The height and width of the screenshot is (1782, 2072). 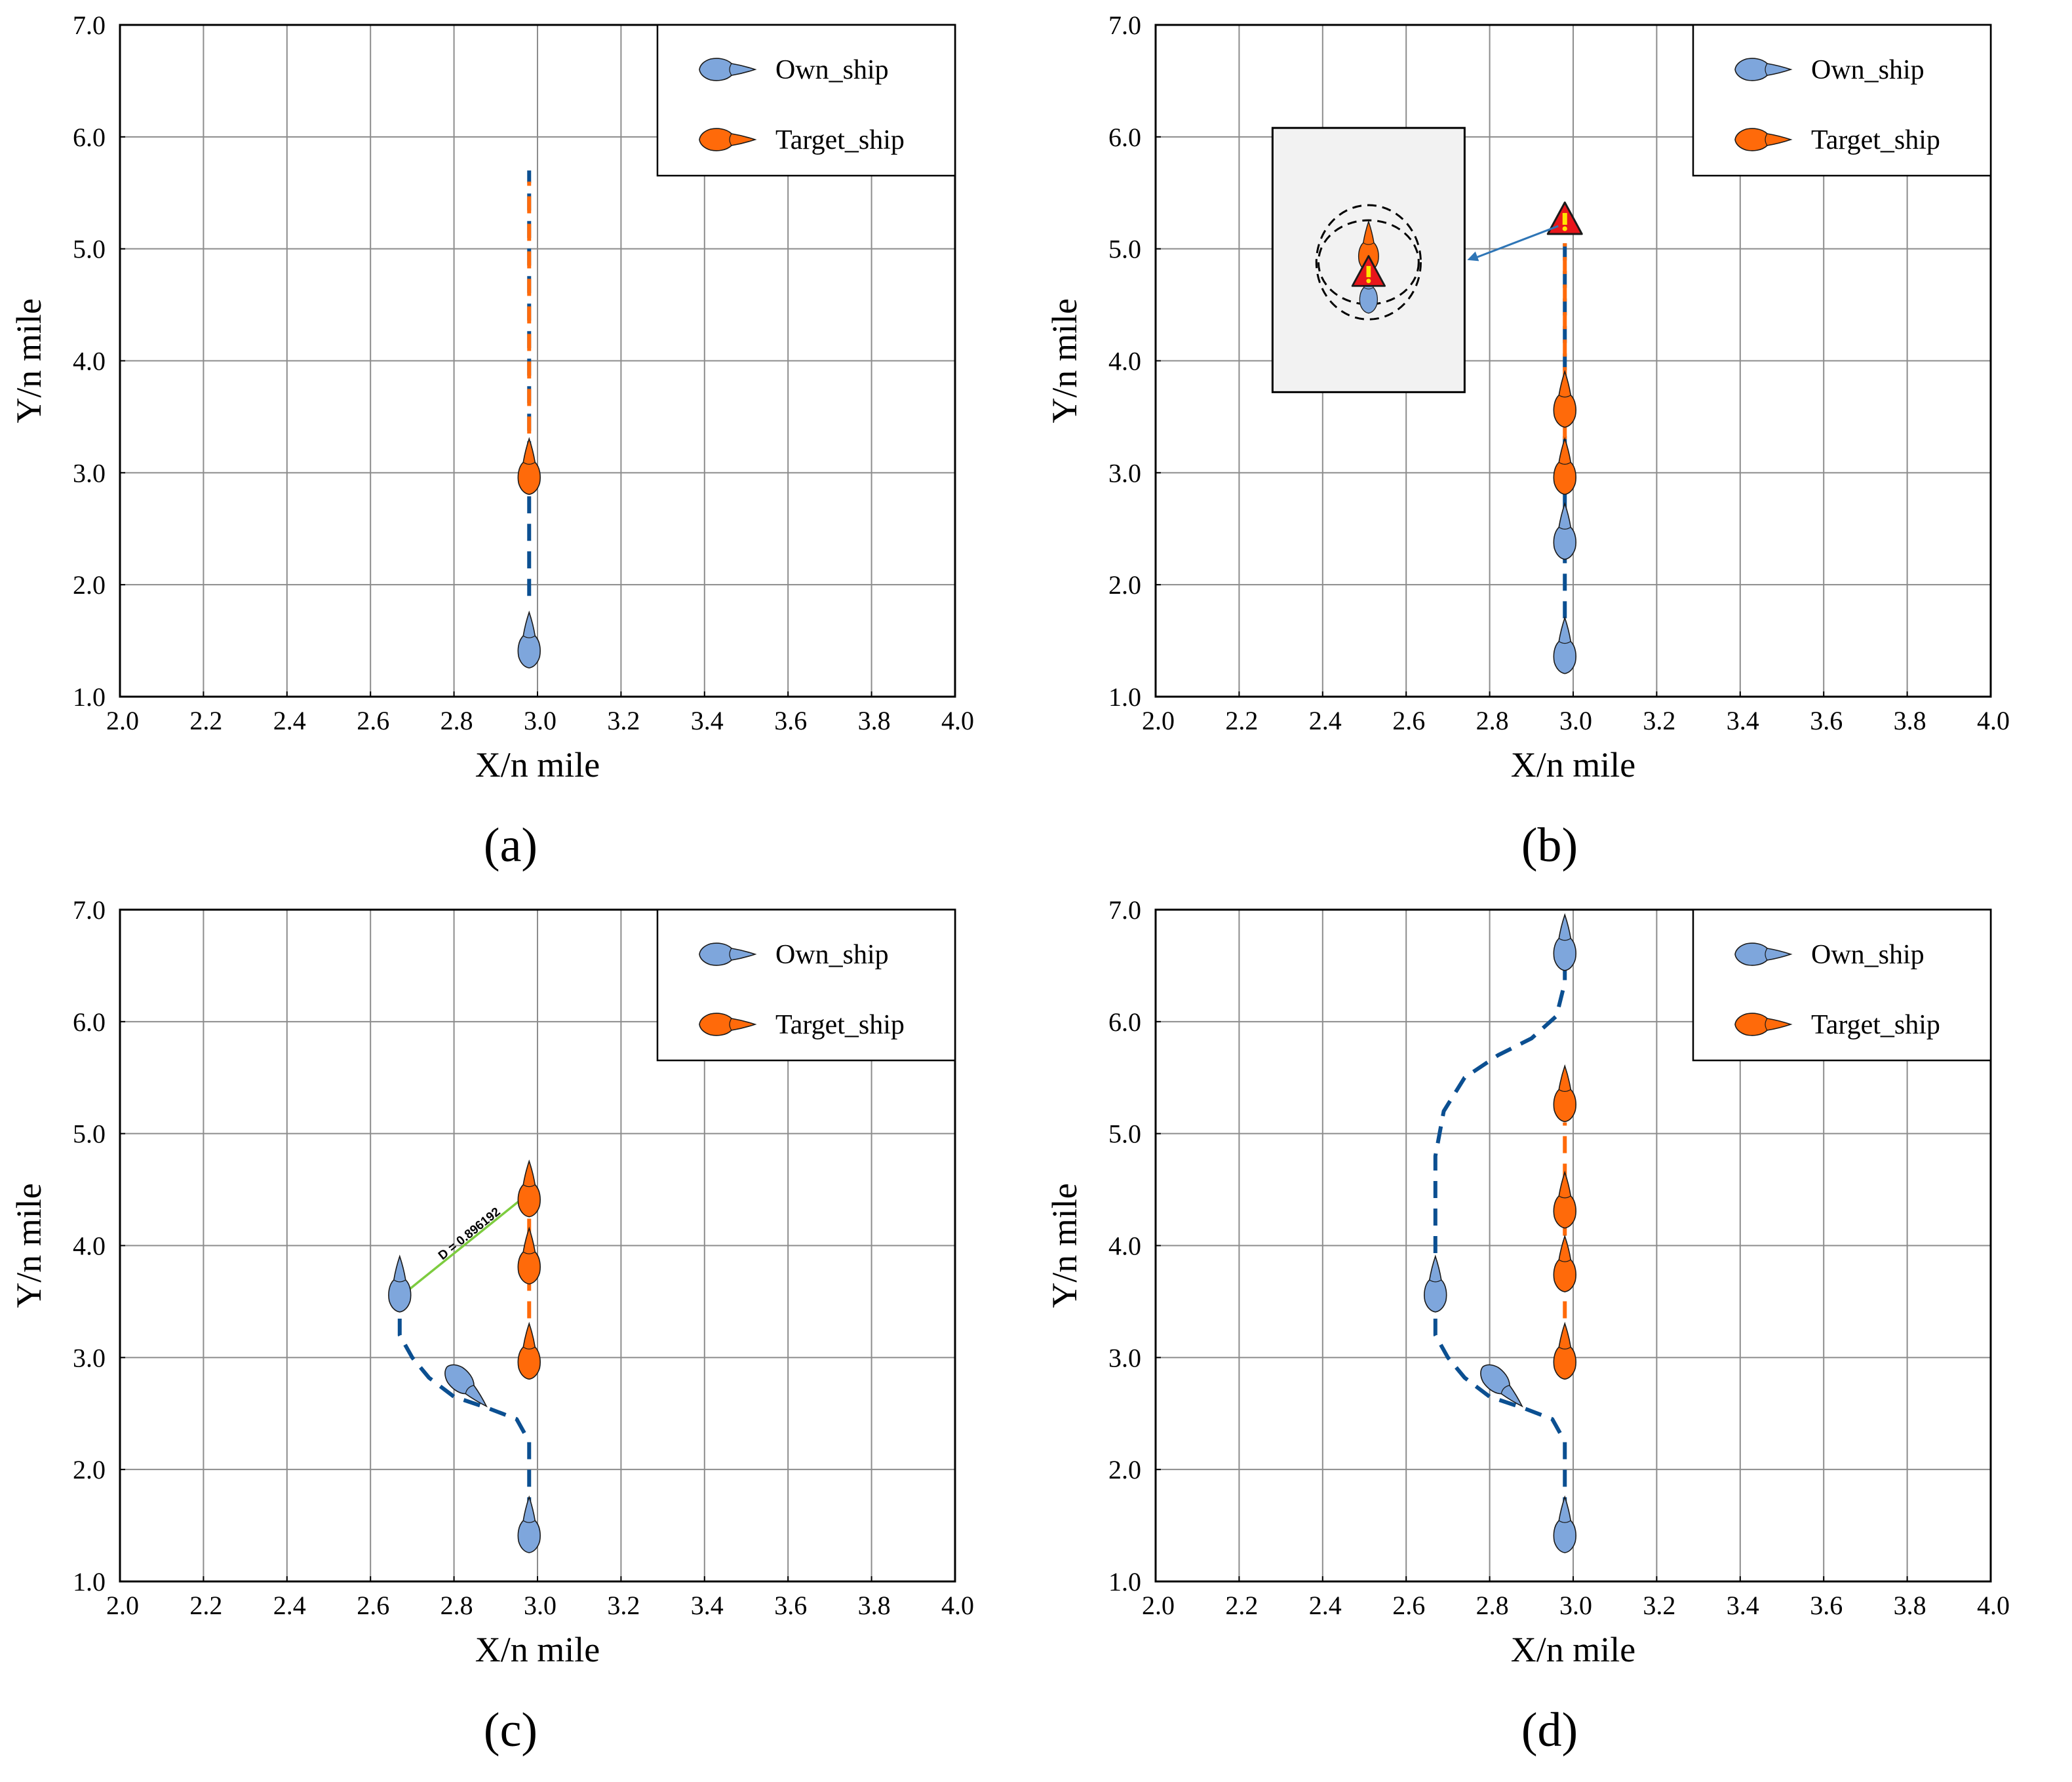 I want to click on legend-target-ship-label: Target_ship, so click(x=1875, y=1025).